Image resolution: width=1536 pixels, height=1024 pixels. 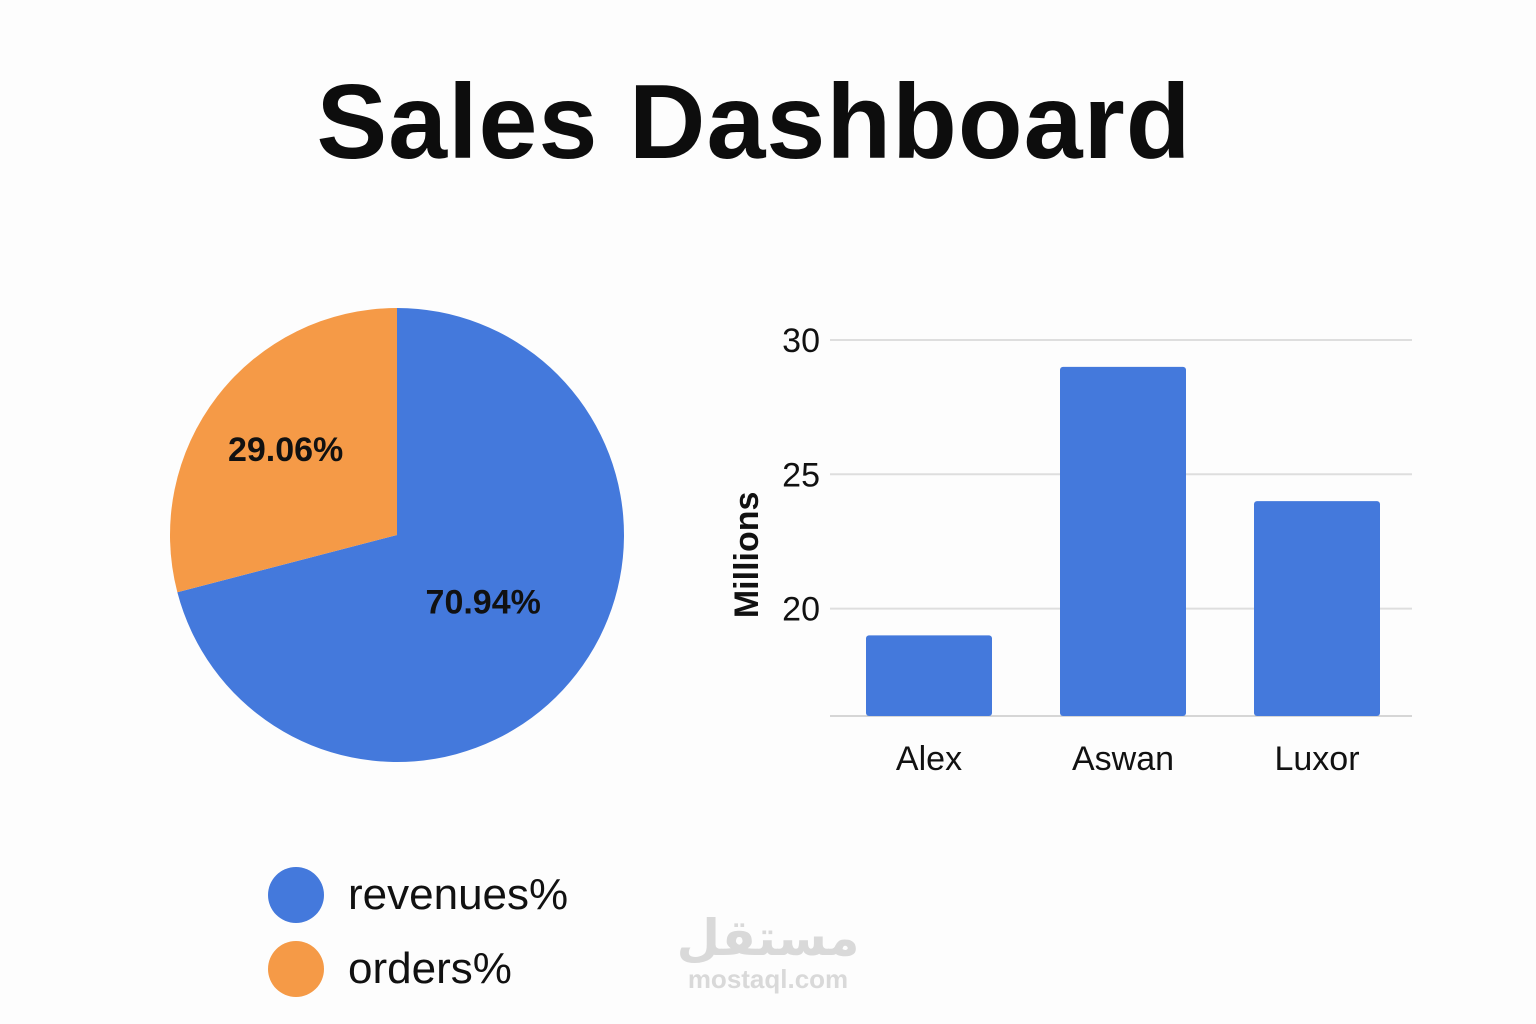 I want to click on watermark-url: mostaql.com, so click(x=768, y=979).